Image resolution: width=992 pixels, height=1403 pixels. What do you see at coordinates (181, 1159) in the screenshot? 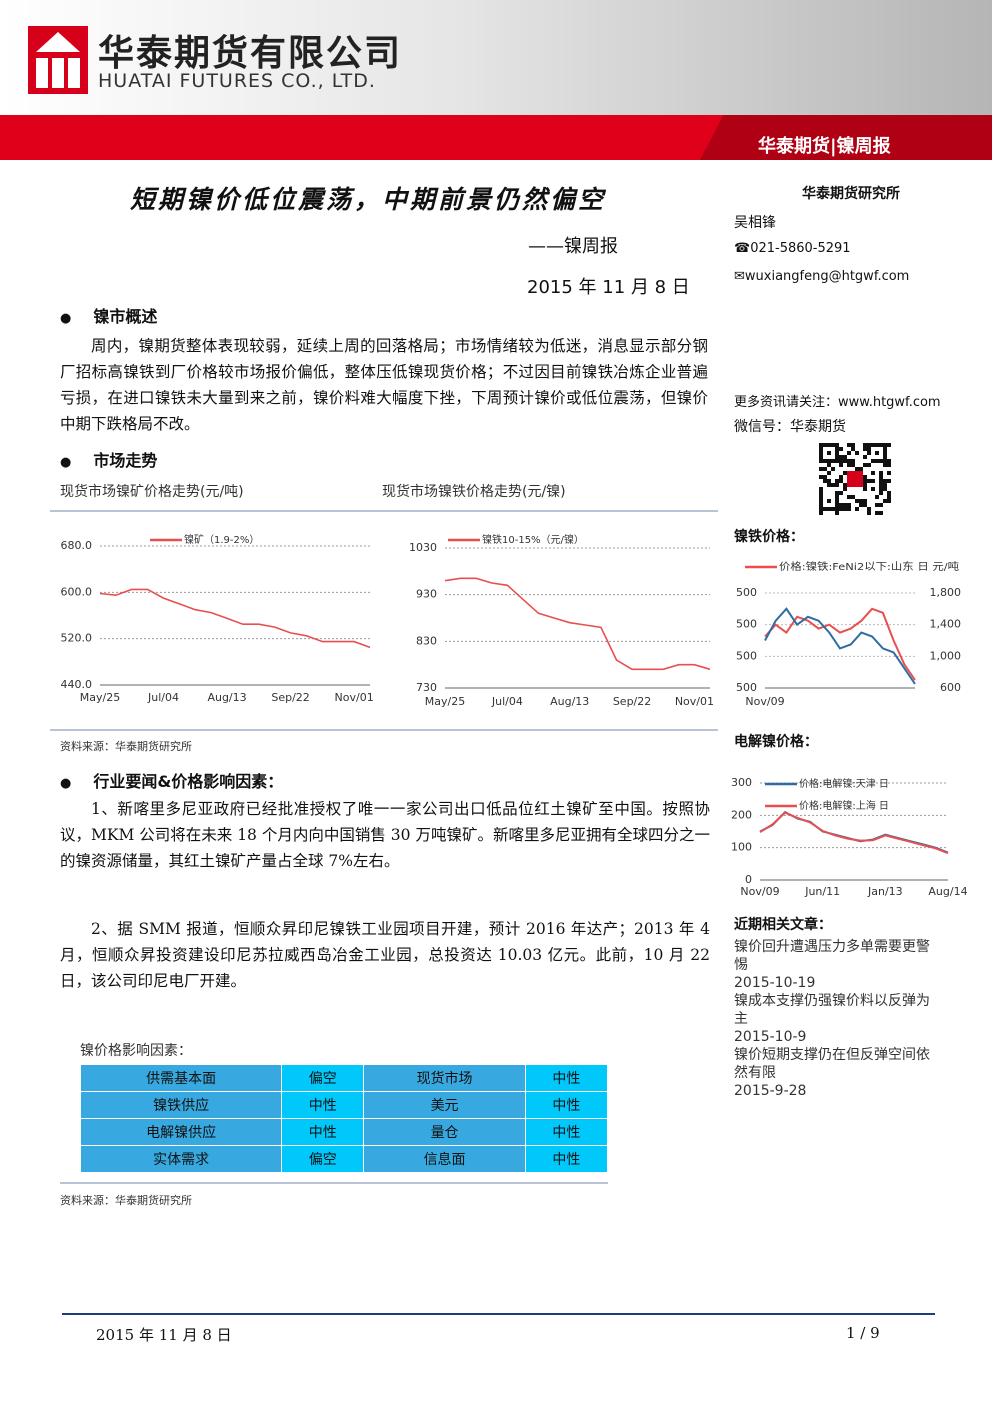
I see `table-cell: 实体需求` at bounding box center [181, 1159].